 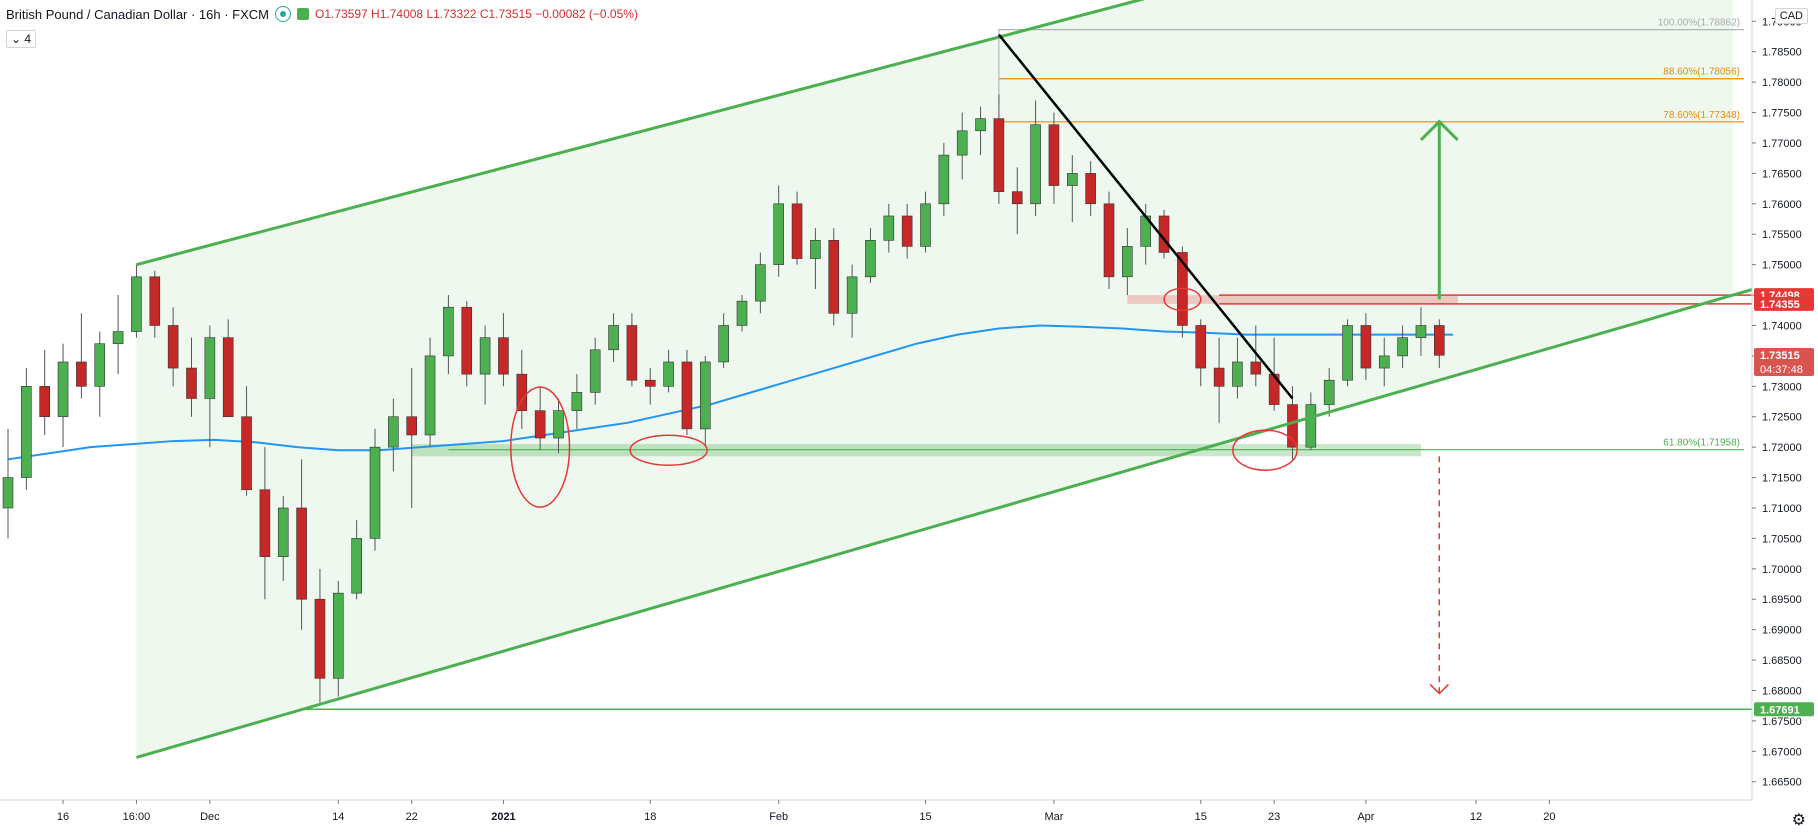 What do you see at coordinates (1782, 235) in the screenshot?
I see `price-tick-label: 1.75500` at bounding box center [1782, 235].